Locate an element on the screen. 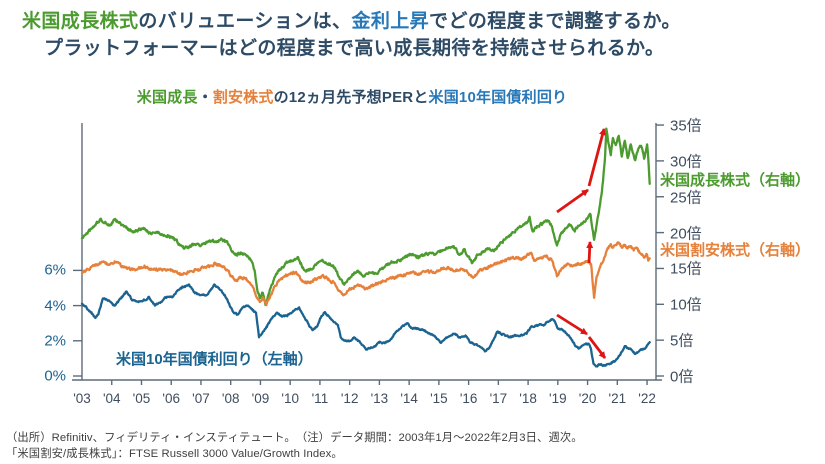 Image resolution: width=825 pixels, height=464 pixels. right-axis-label: 10倍 is located at coordinates (686, 305).